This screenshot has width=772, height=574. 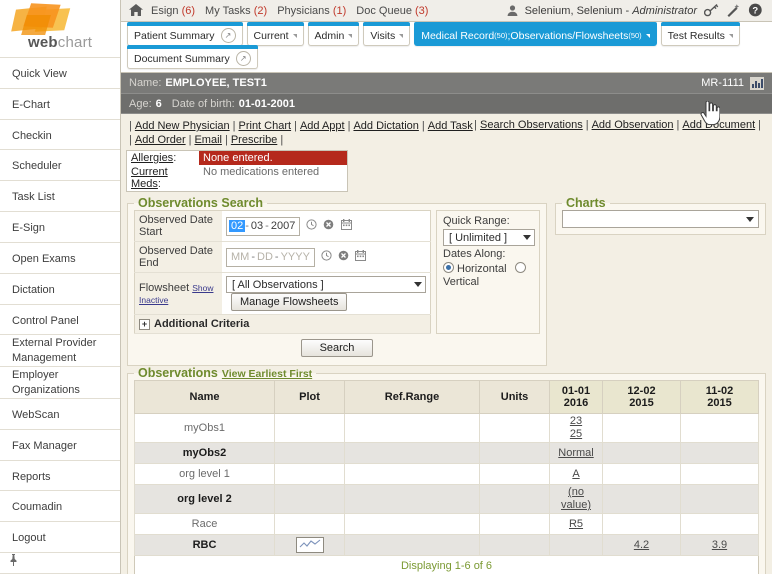 I want to click on additional-criteria-toggle: + Additional Criteria, so click(x=282, y=324).